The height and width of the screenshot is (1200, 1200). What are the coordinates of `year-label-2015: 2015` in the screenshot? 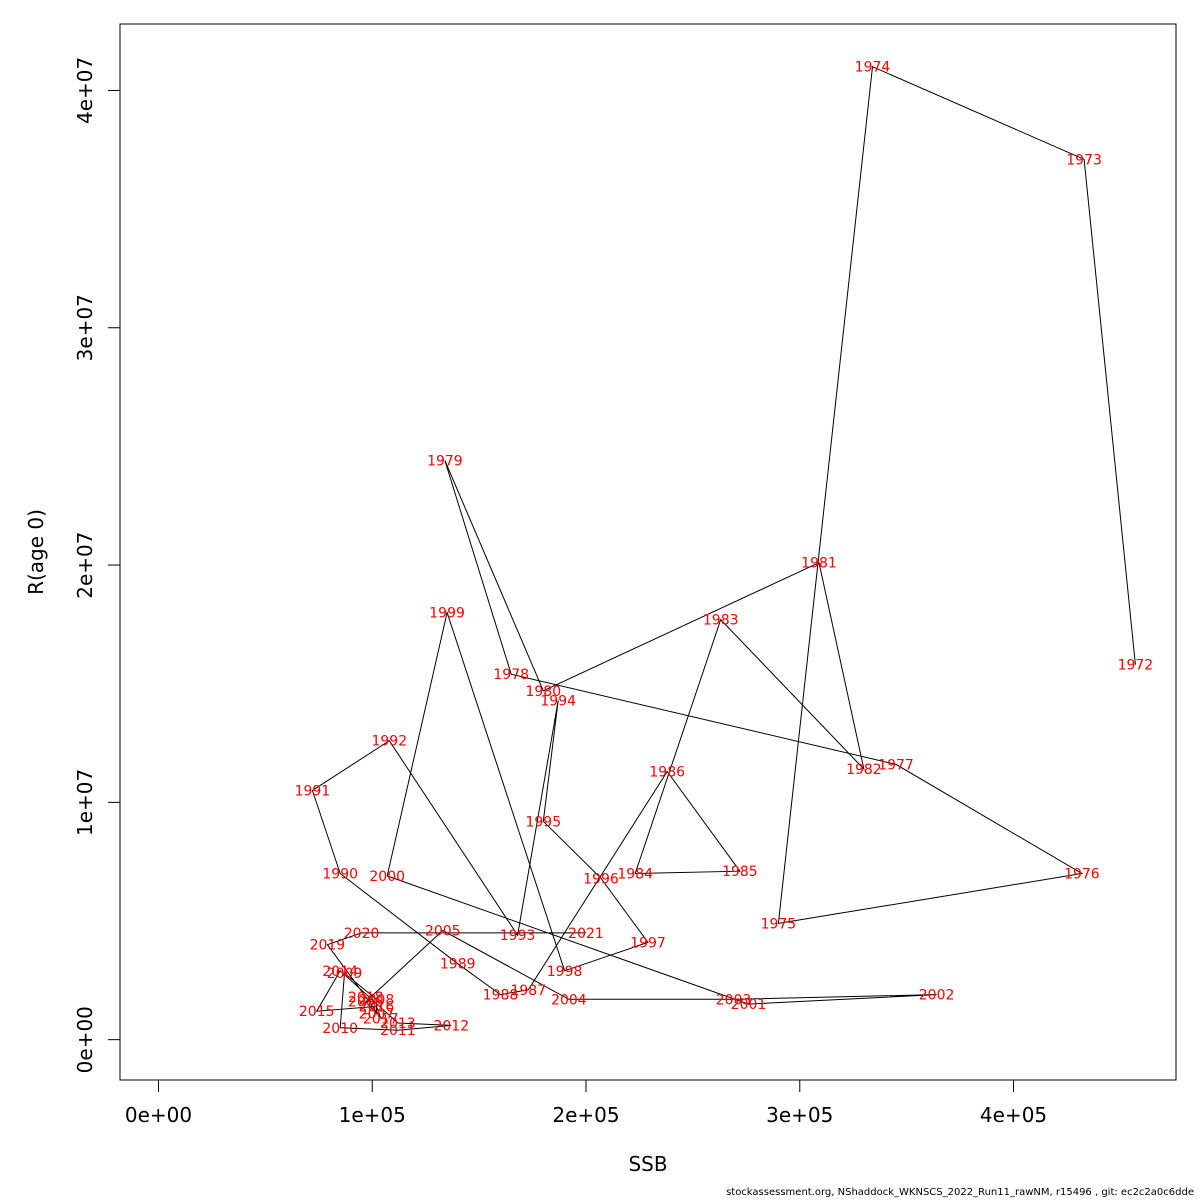 It's located at (317, 1012).